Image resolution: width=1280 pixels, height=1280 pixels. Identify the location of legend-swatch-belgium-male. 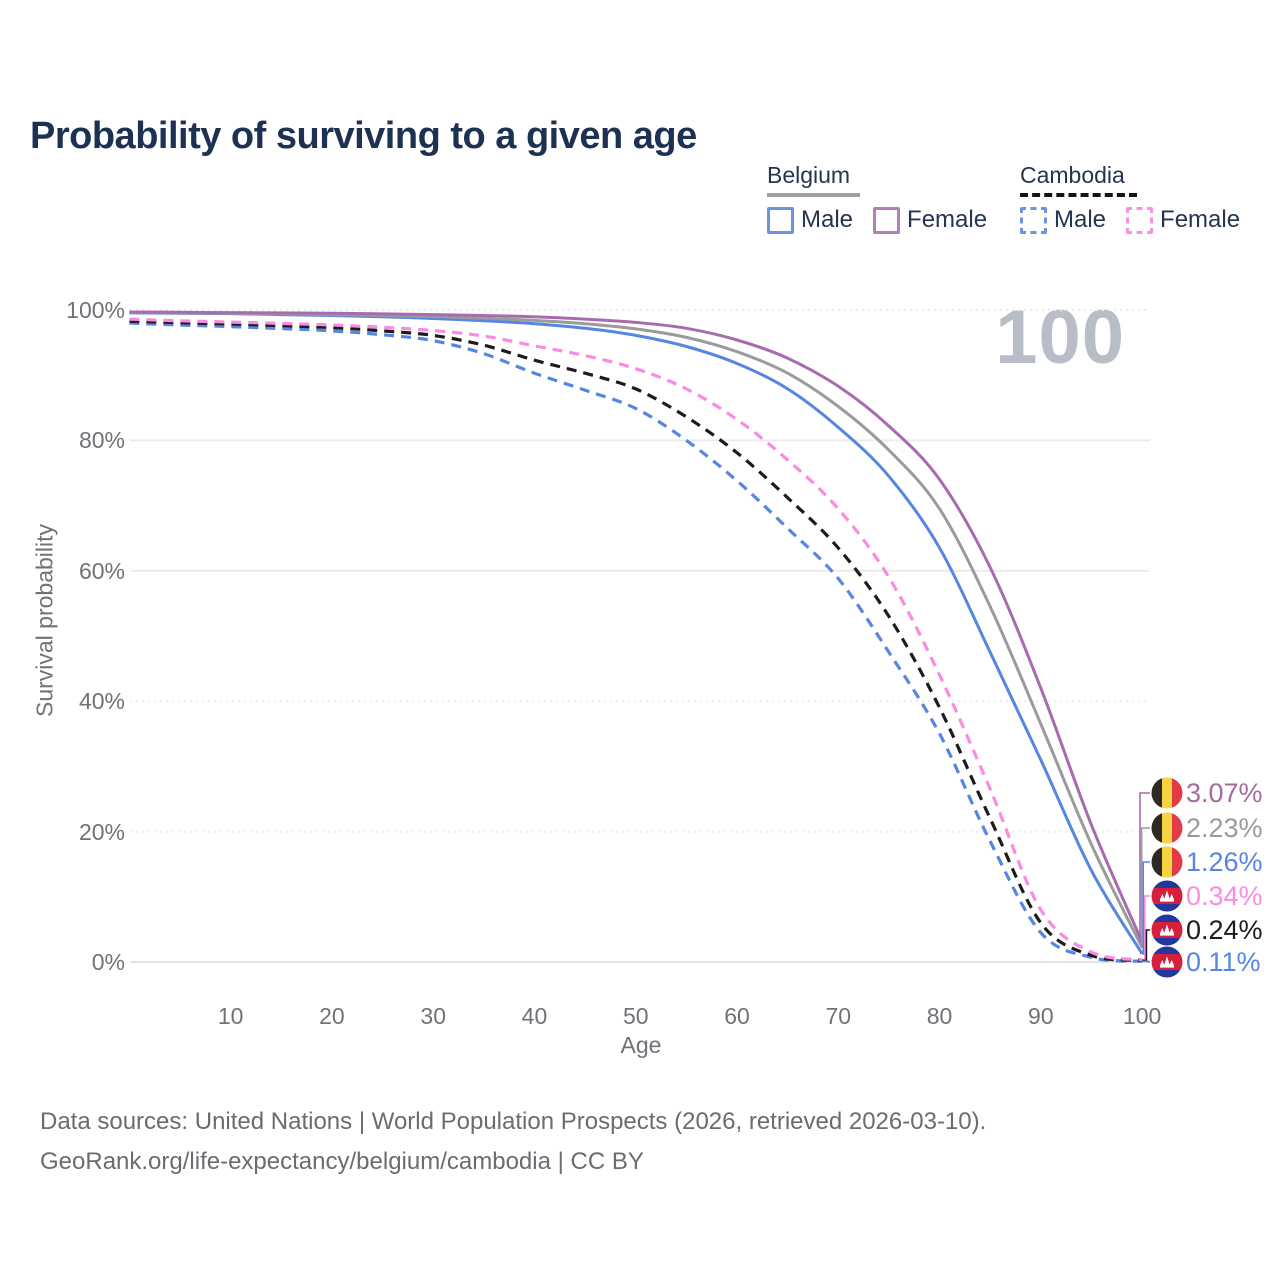
(780, 220).